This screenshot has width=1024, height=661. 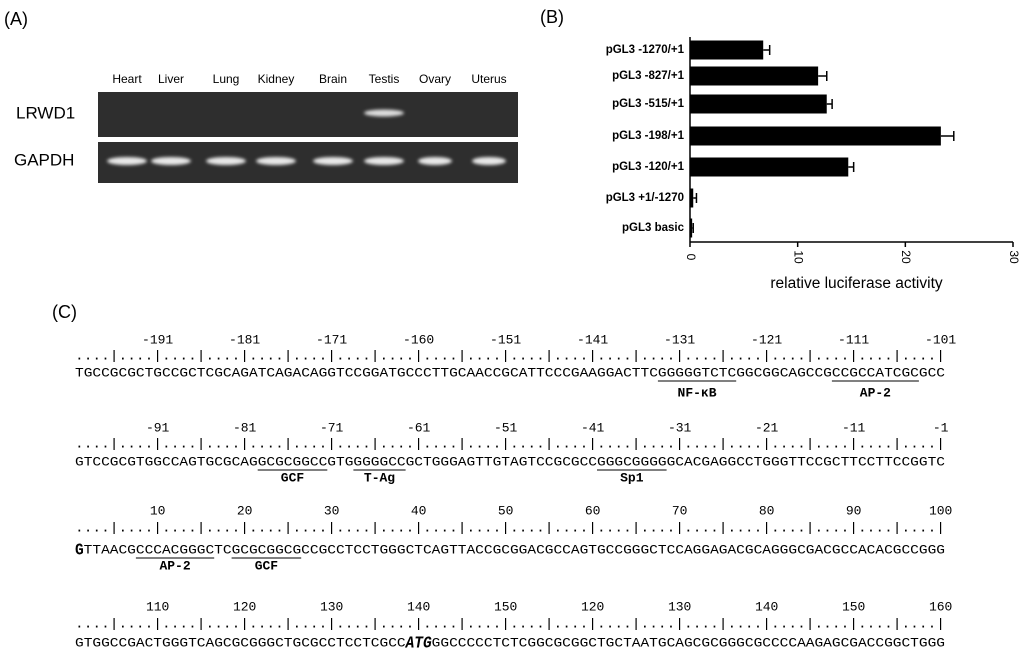 I want to click on site-label: NF-κB, so click(x=697, y=392).